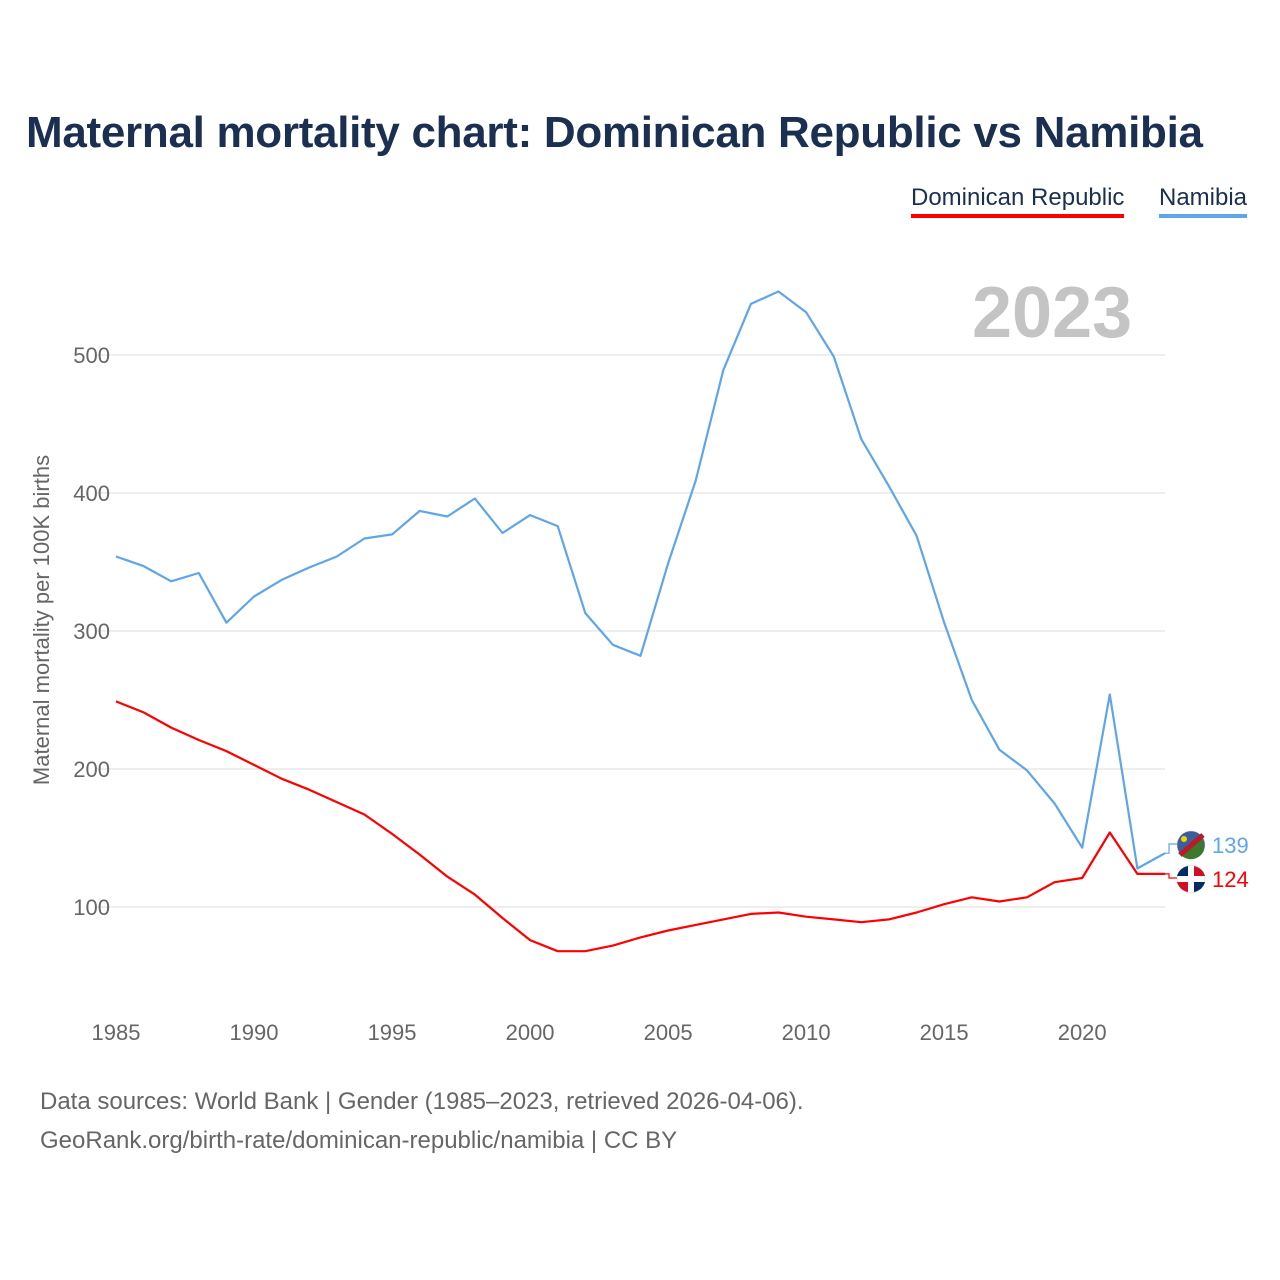 The height and width of the screenshot is (1280, 1280). Describe the element at coordinates (91, 769) in the screenshot. I see `y-tick-label: 200` at that location.